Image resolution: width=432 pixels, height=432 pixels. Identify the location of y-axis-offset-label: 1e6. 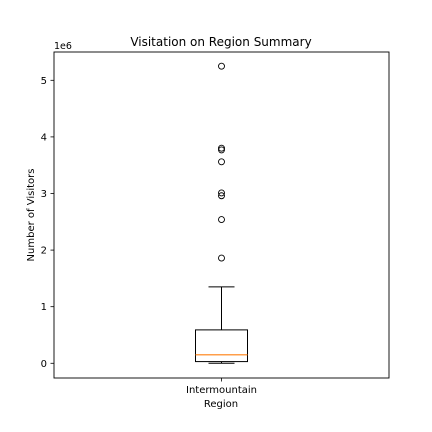
(63, 46).